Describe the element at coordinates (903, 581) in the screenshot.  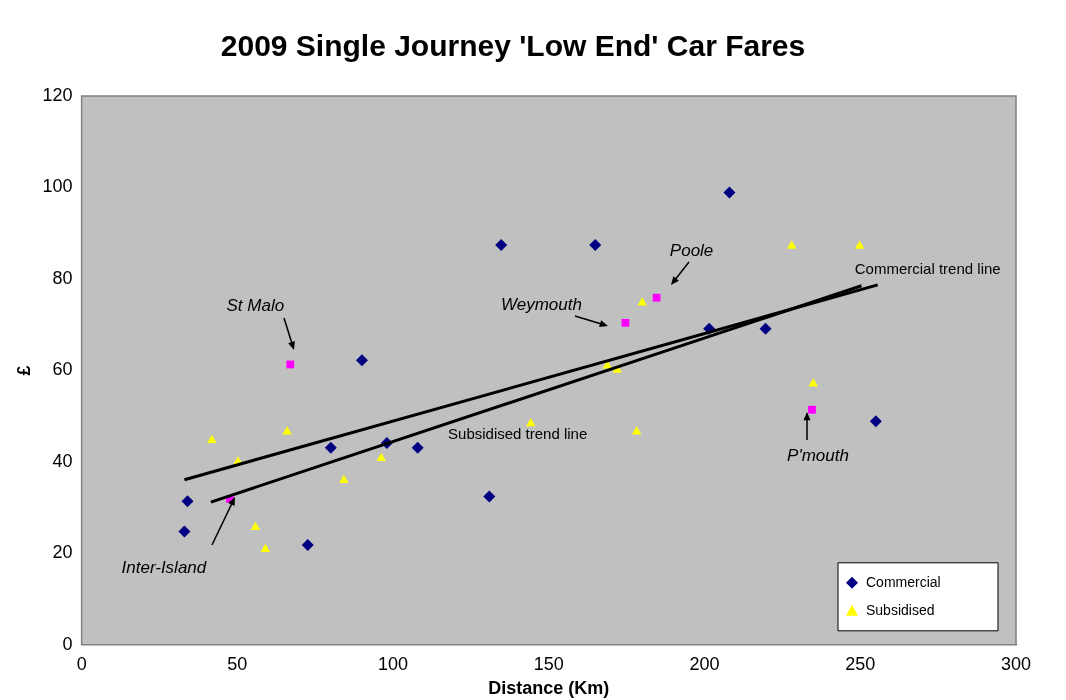
I see `legend-label: Commercial` at that location.